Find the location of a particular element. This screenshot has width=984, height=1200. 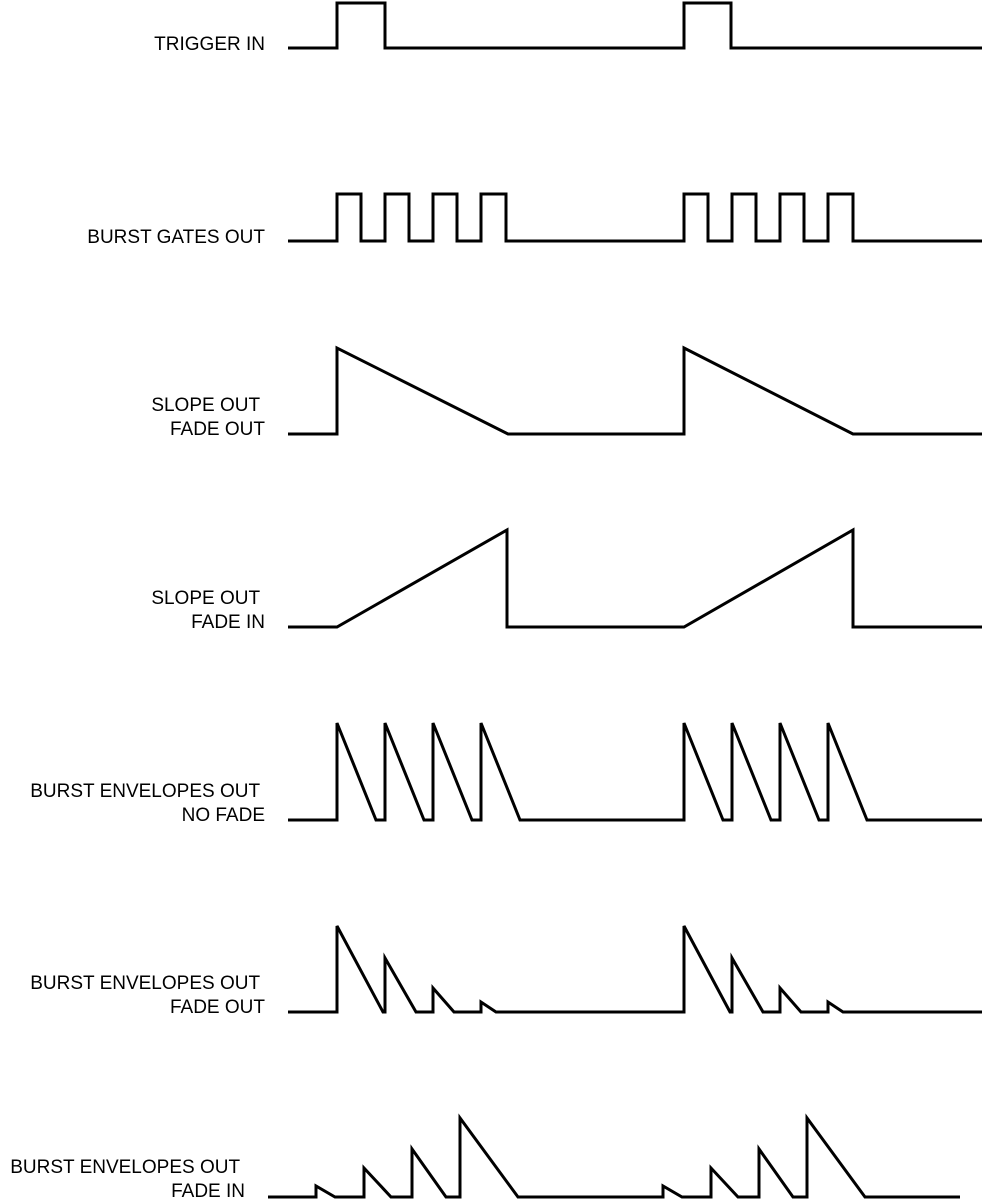

waveform-burst-envelopes-out-no-fade is located at coordinates (635, 772).